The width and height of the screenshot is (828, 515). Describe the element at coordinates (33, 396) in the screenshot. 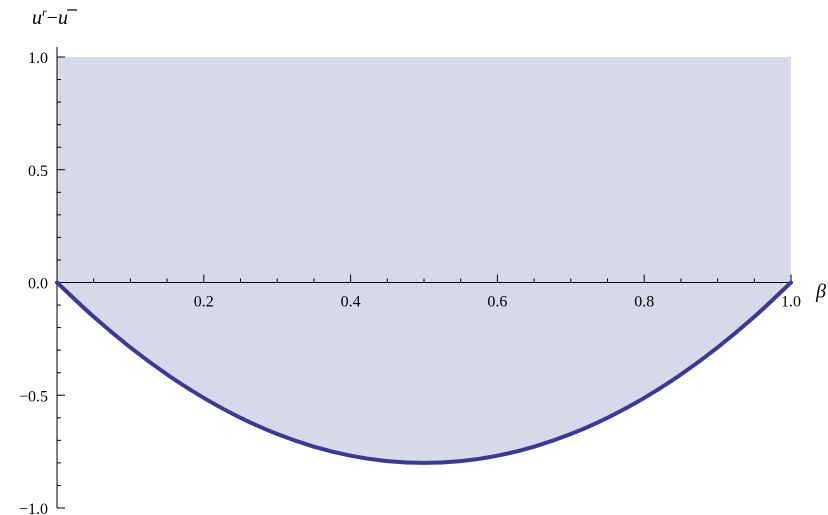

I see `y-tick-label: −0.5` at that location.